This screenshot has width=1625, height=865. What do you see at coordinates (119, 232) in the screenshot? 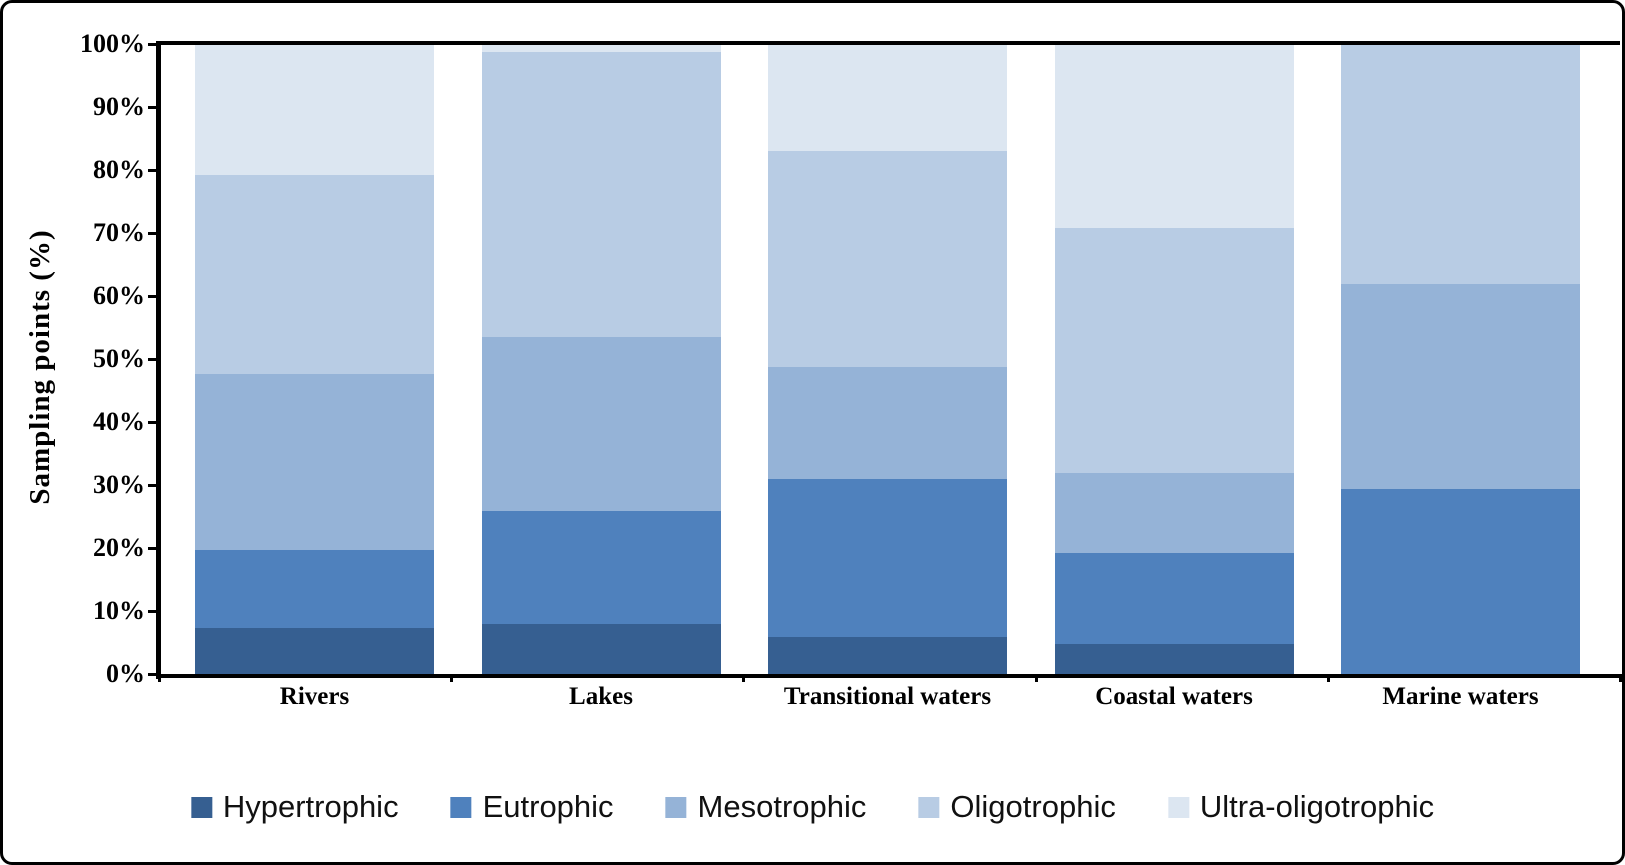
I see `y-tick-label: 70%` at bounding box center [119, 232].